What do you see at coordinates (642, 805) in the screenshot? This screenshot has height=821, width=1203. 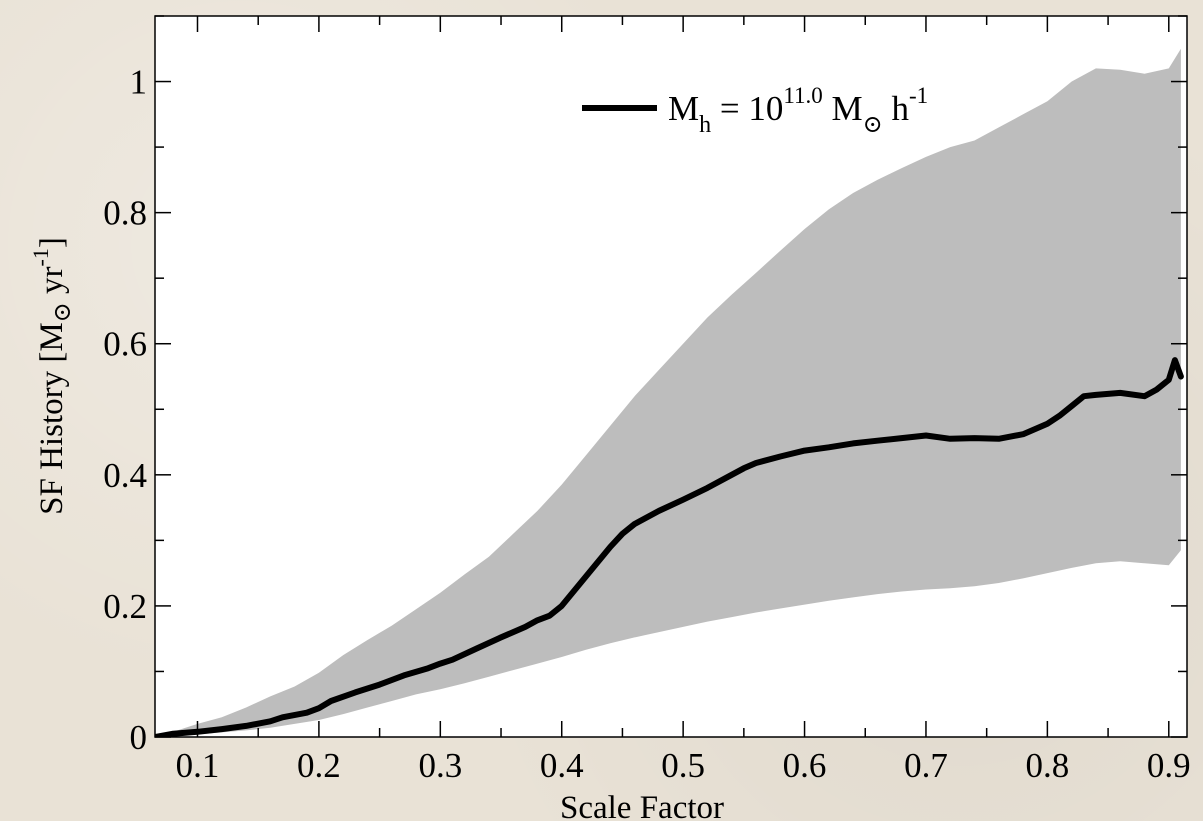 I see `x-axis-title: Scale Factor` at bounding box center [642, 805].